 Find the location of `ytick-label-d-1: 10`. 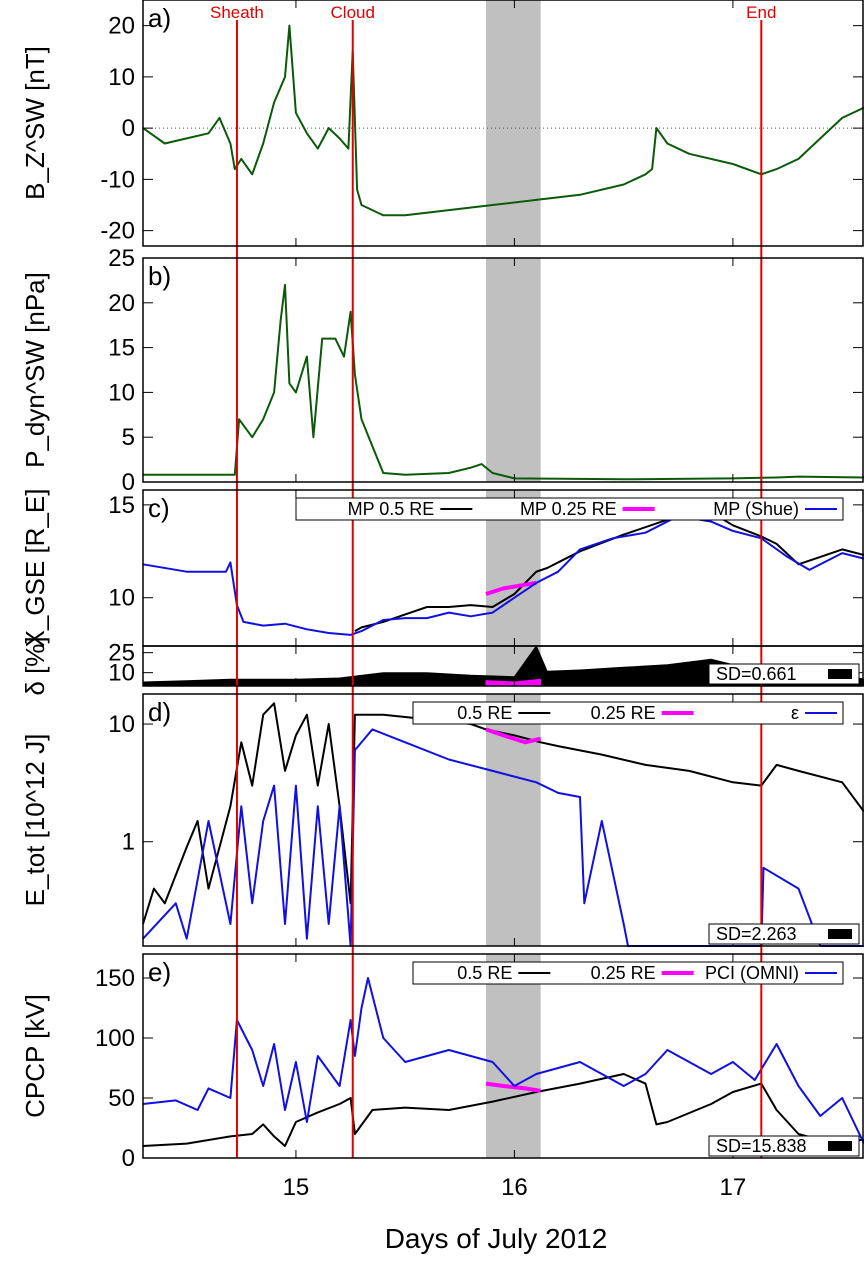

ytick-label-d-1: 10 is located at coordinates (121, 724).